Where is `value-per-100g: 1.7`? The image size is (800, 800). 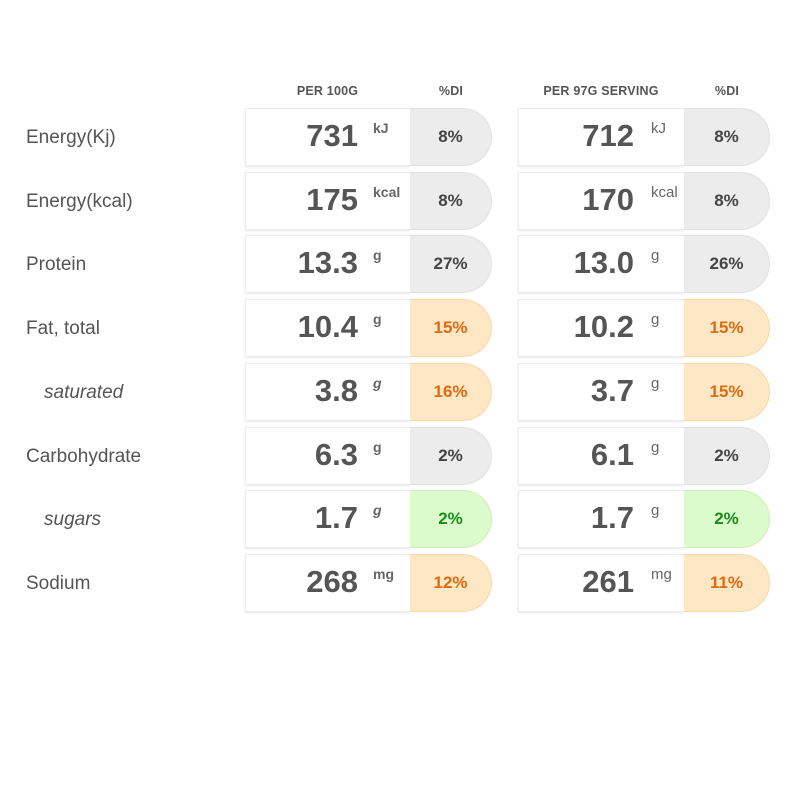
value-per-100g: 1.7 is located at coordinates (336, 518).